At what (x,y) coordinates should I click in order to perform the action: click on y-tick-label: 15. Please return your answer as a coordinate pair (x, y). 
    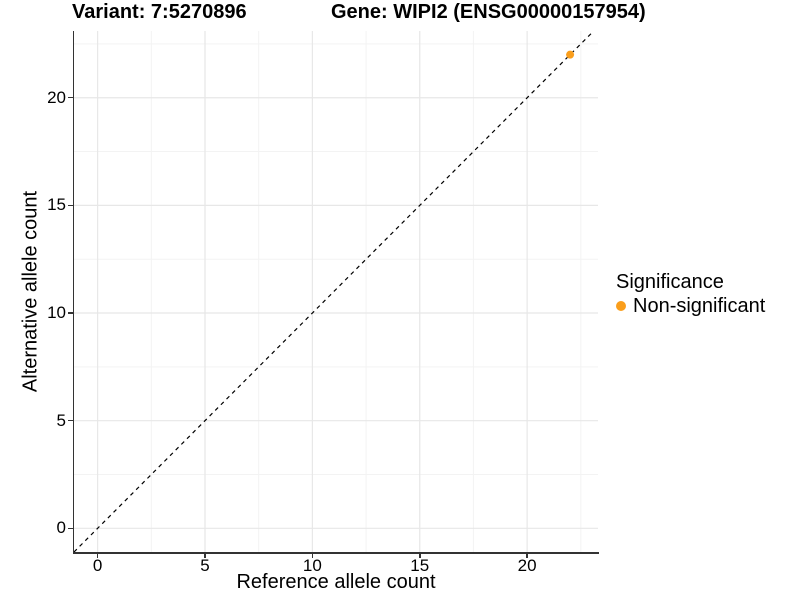
    Looking at the image, I should click on (56, 205).